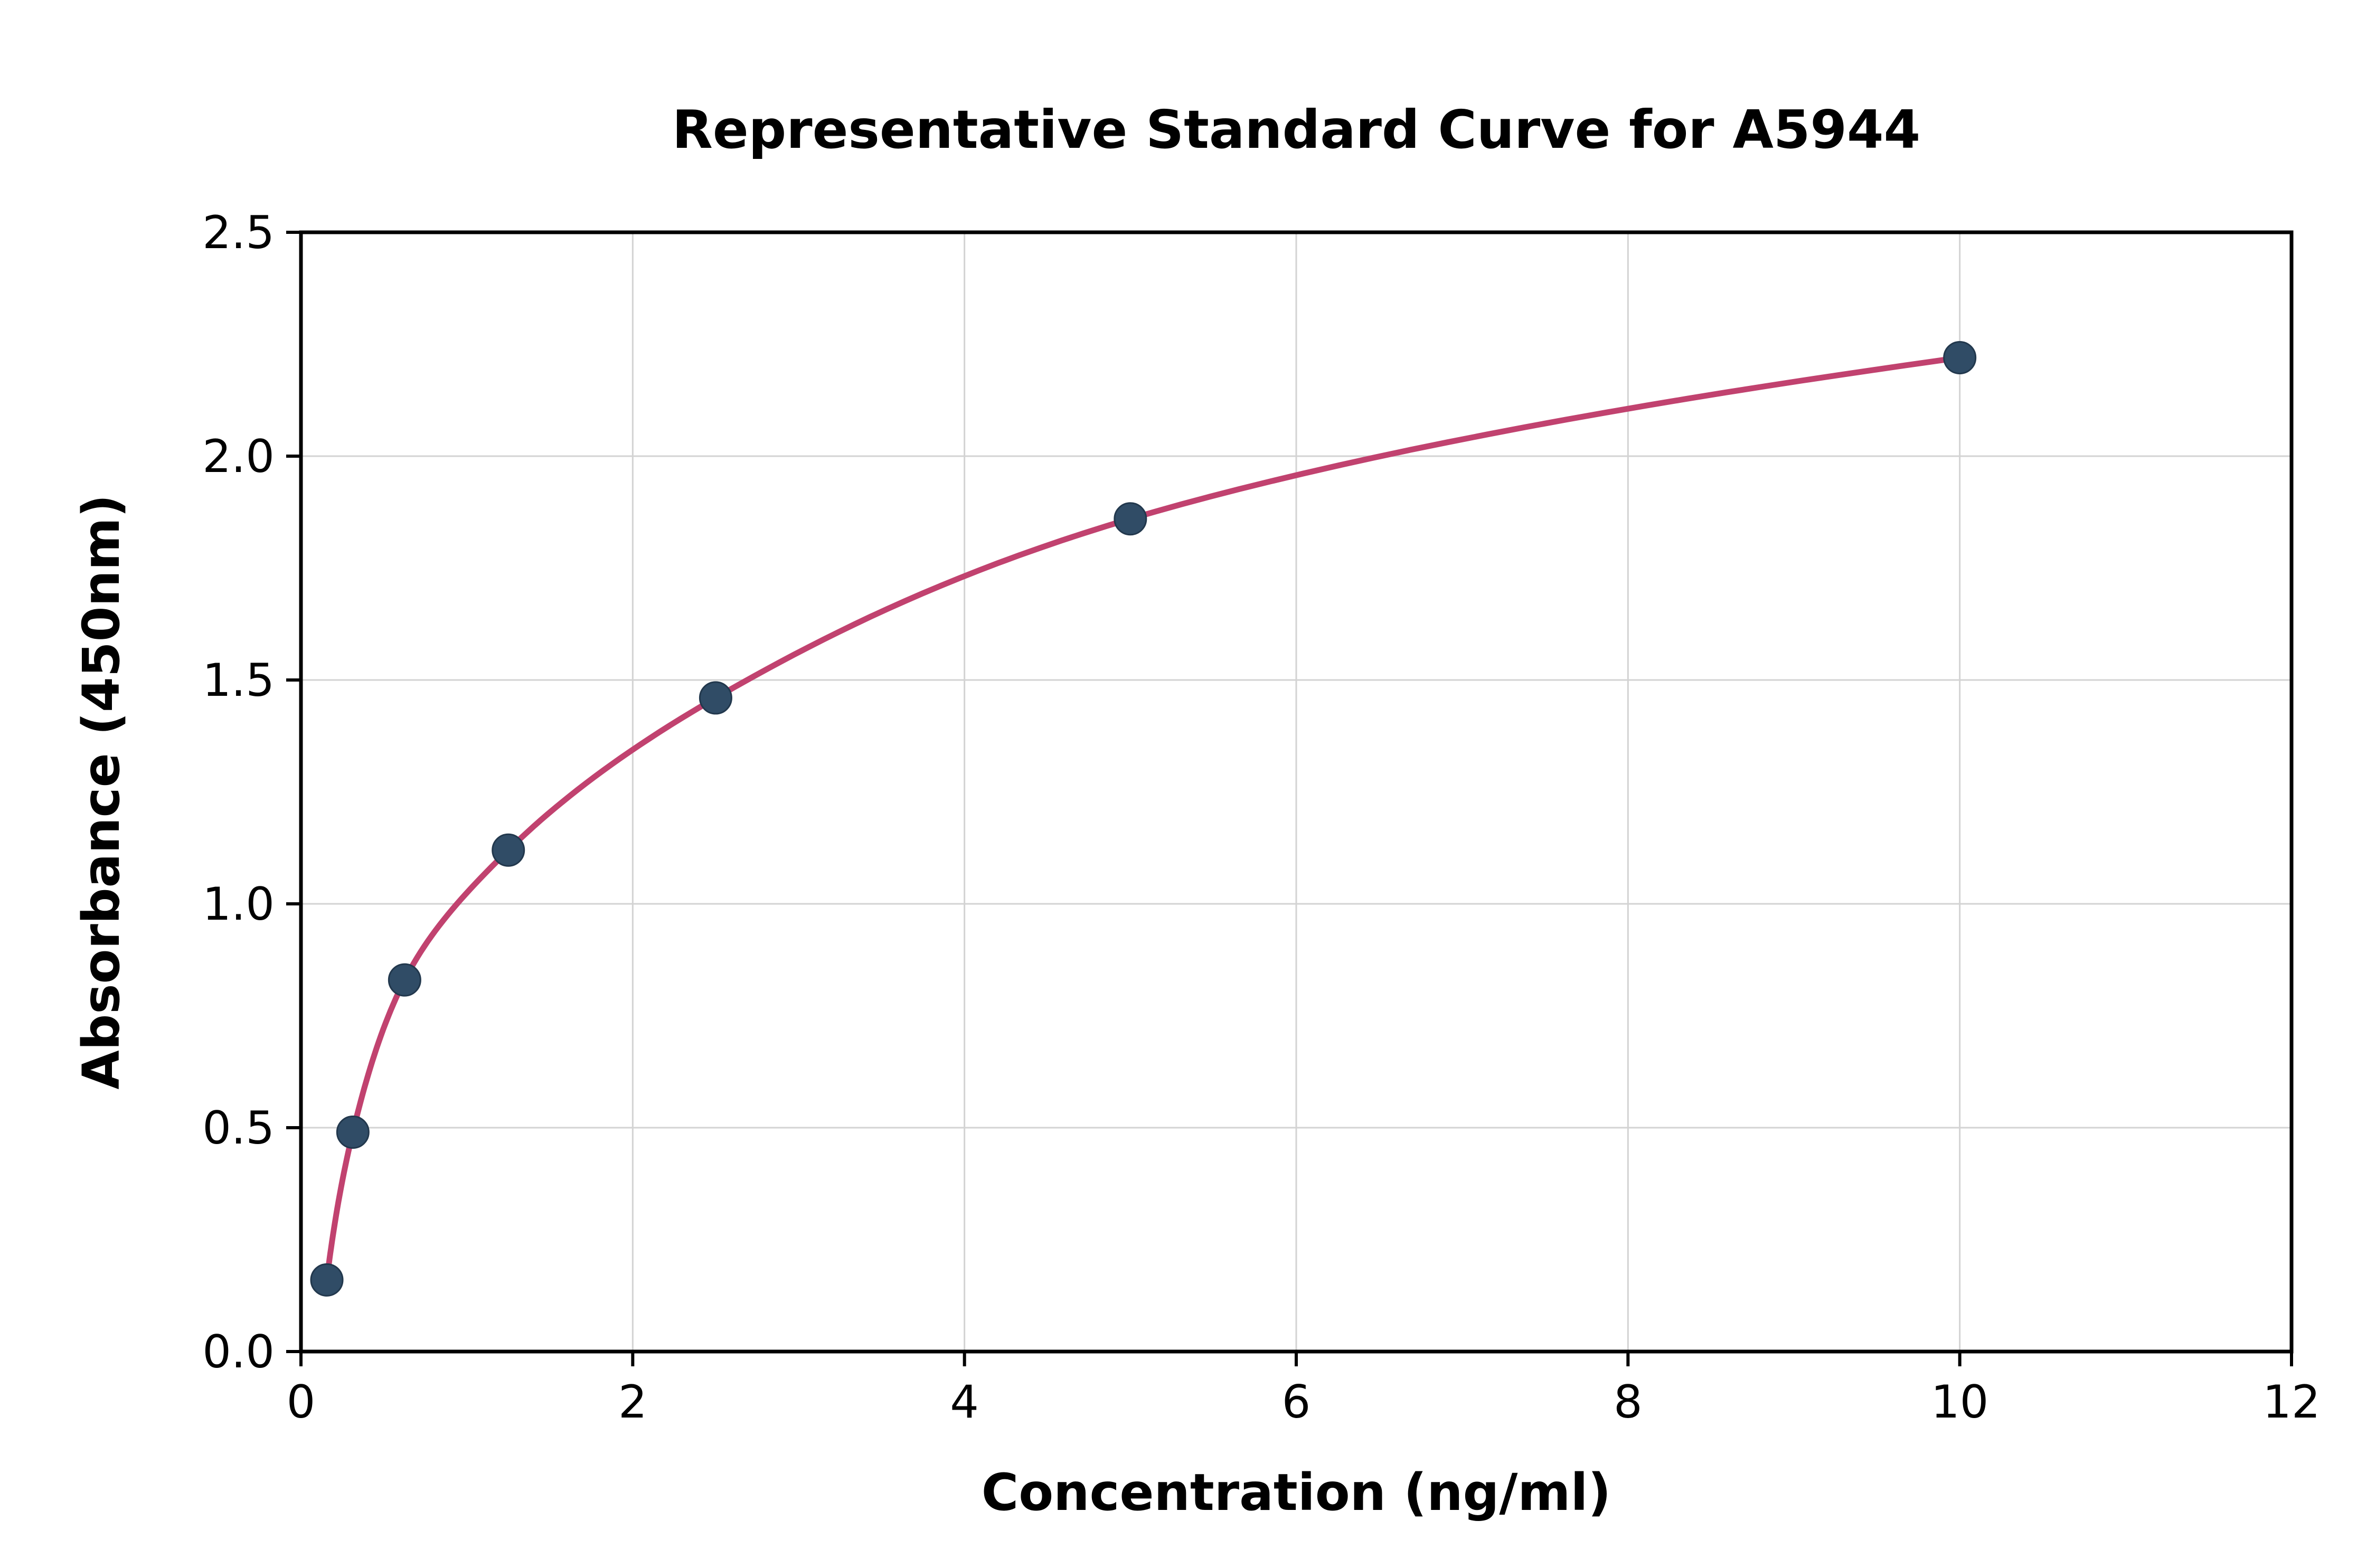 The width and height of the screenshot is (2376, 1568). What do you see at coordinates (239, 232) in the screenshot?
I see `y-tick-label: 2.5` at bounding box center [239, 232].